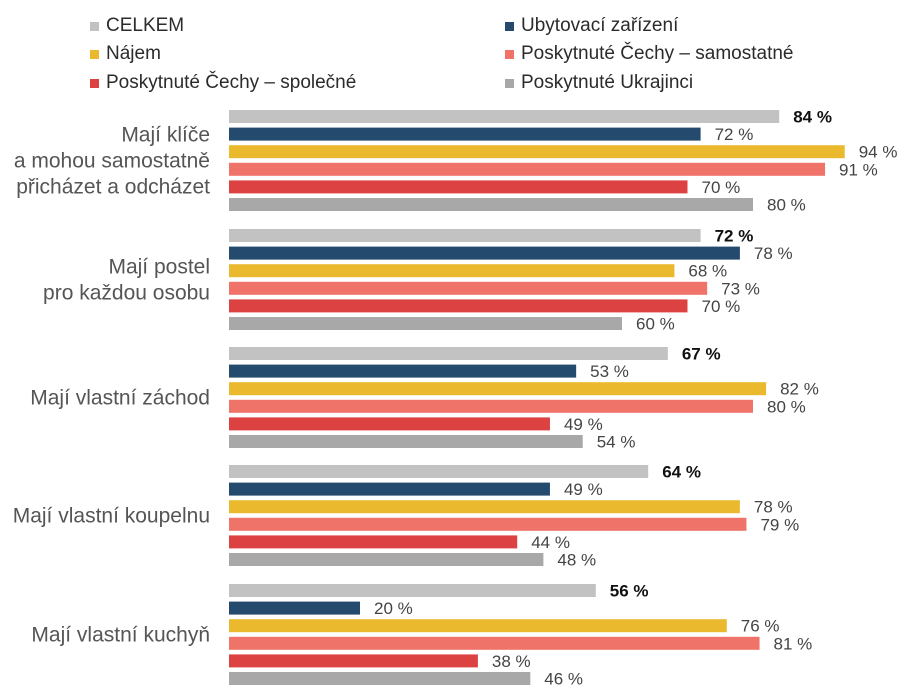 The width and height of the screenshot is (910, 700). I want to click on value-label: 94 %, so click(878, 152).